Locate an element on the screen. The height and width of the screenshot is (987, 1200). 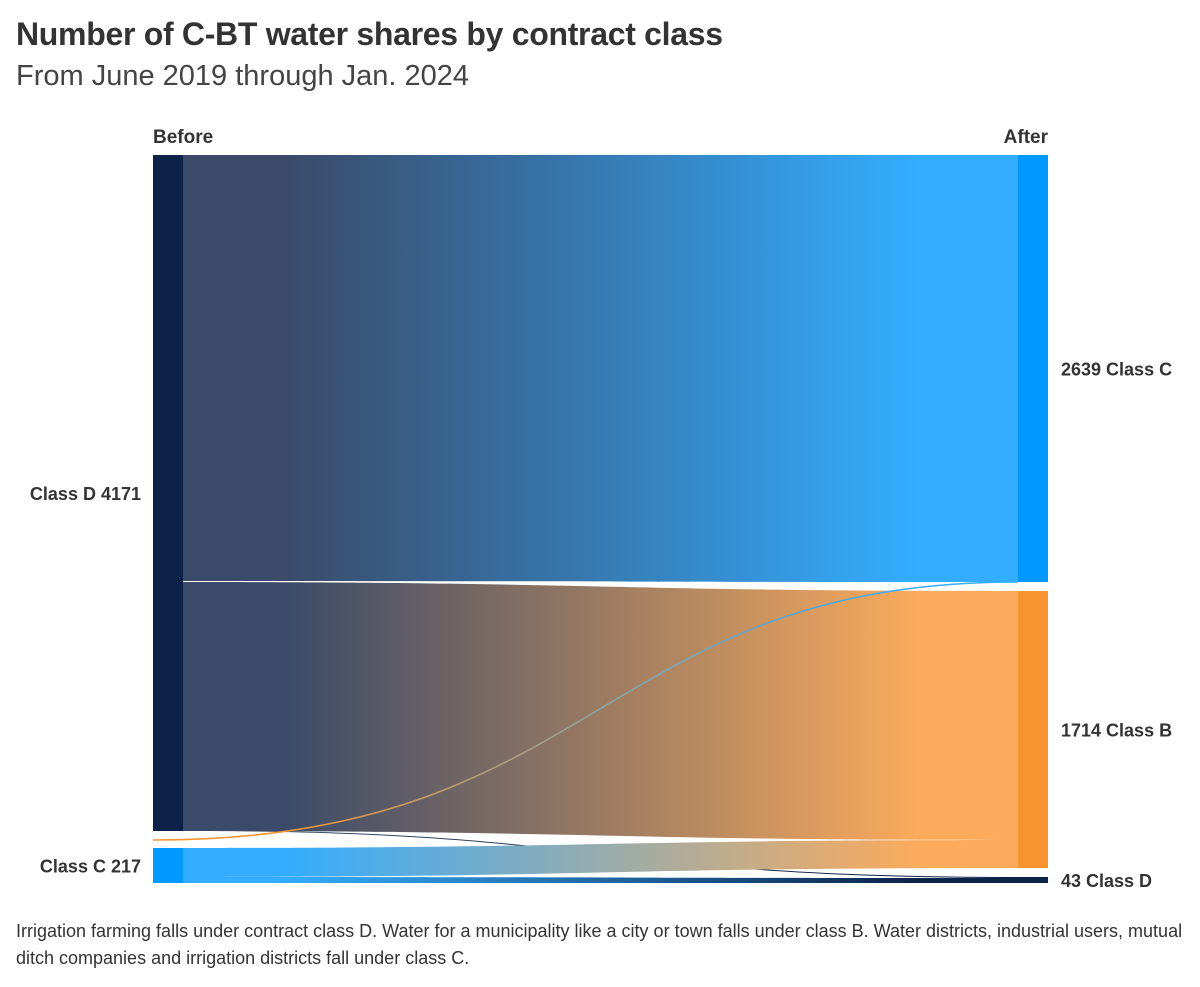
chart-subtitle: From June 2019 through Jan. 2024 is located at coordinates (243, 76).